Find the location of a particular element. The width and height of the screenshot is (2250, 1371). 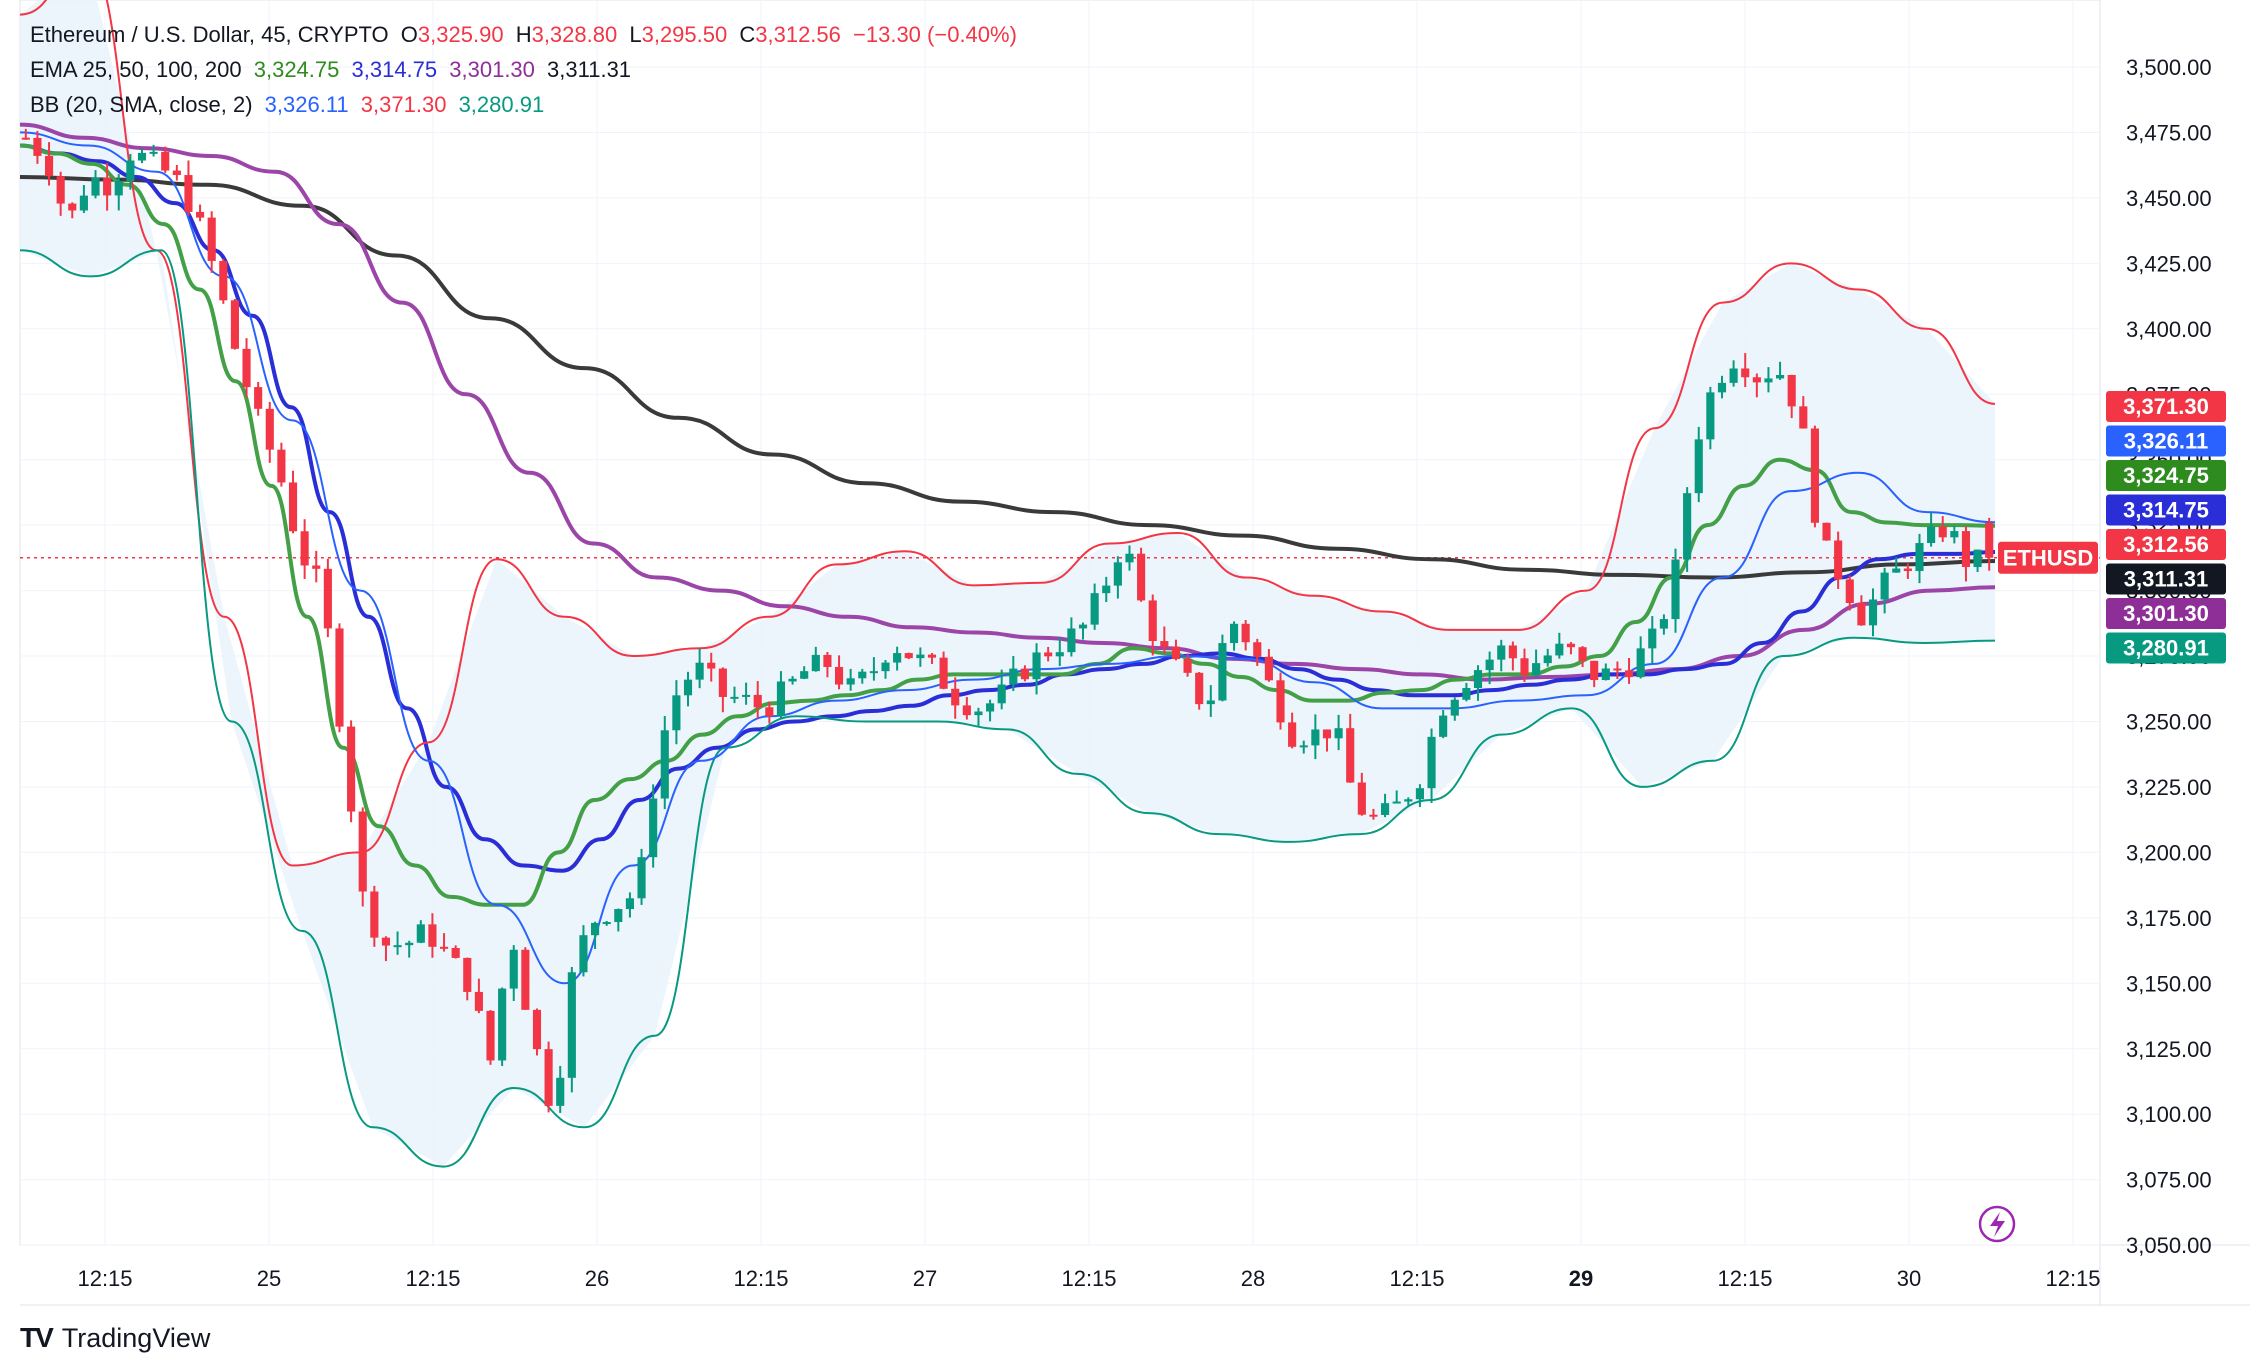

price-tag: 3,314.75 is located at coordinates (2166, 510).